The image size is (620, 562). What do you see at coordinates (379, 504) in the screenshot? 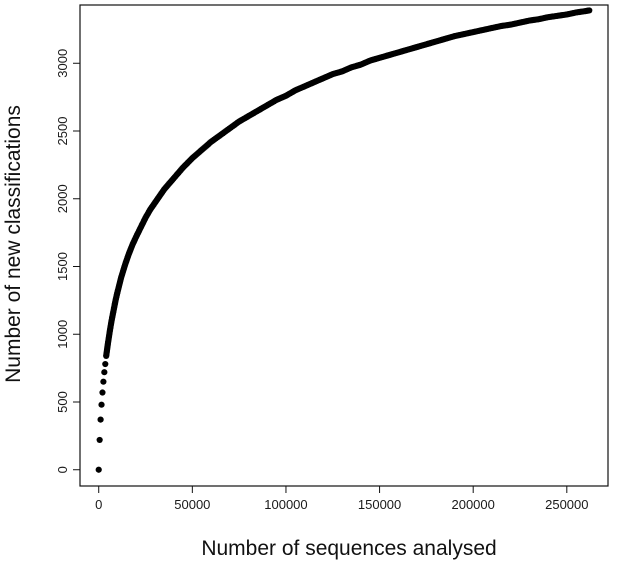
I see `x-tick-label: 150000` at bounding box center [379, 504].